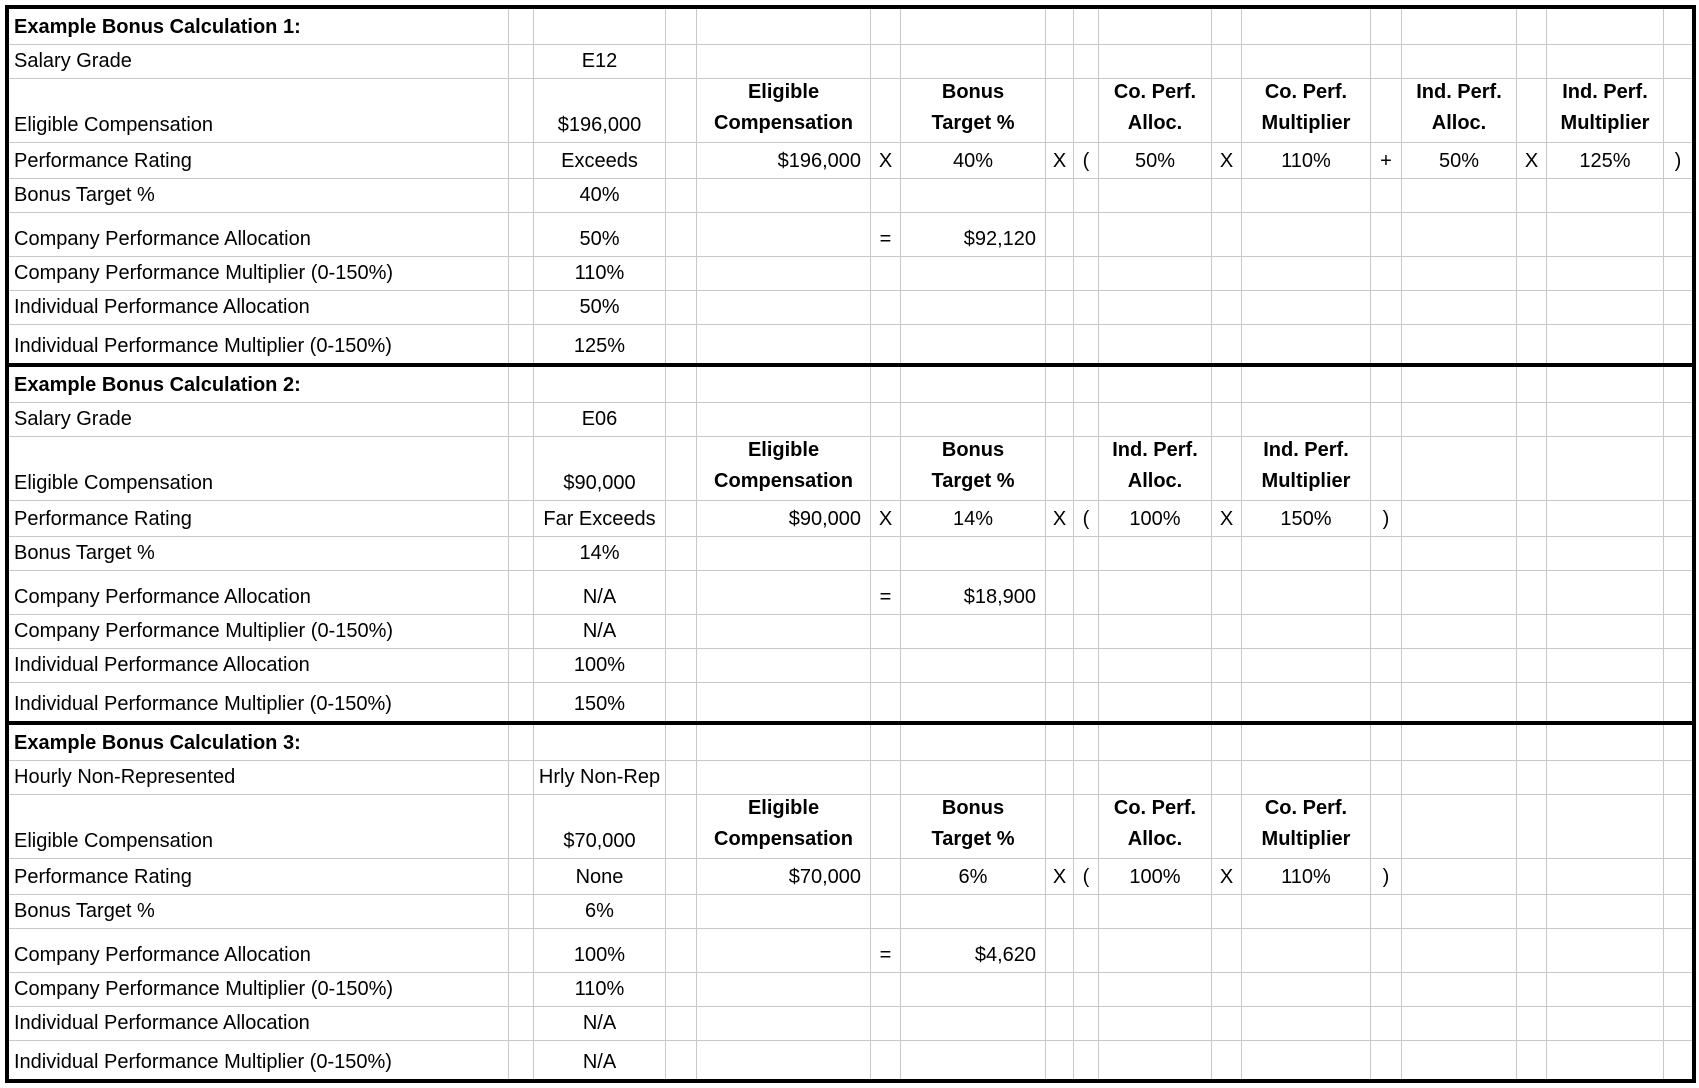 The image size is (1699, 1088). I want to click on row-label: Performance Rating, so click(259, 160).